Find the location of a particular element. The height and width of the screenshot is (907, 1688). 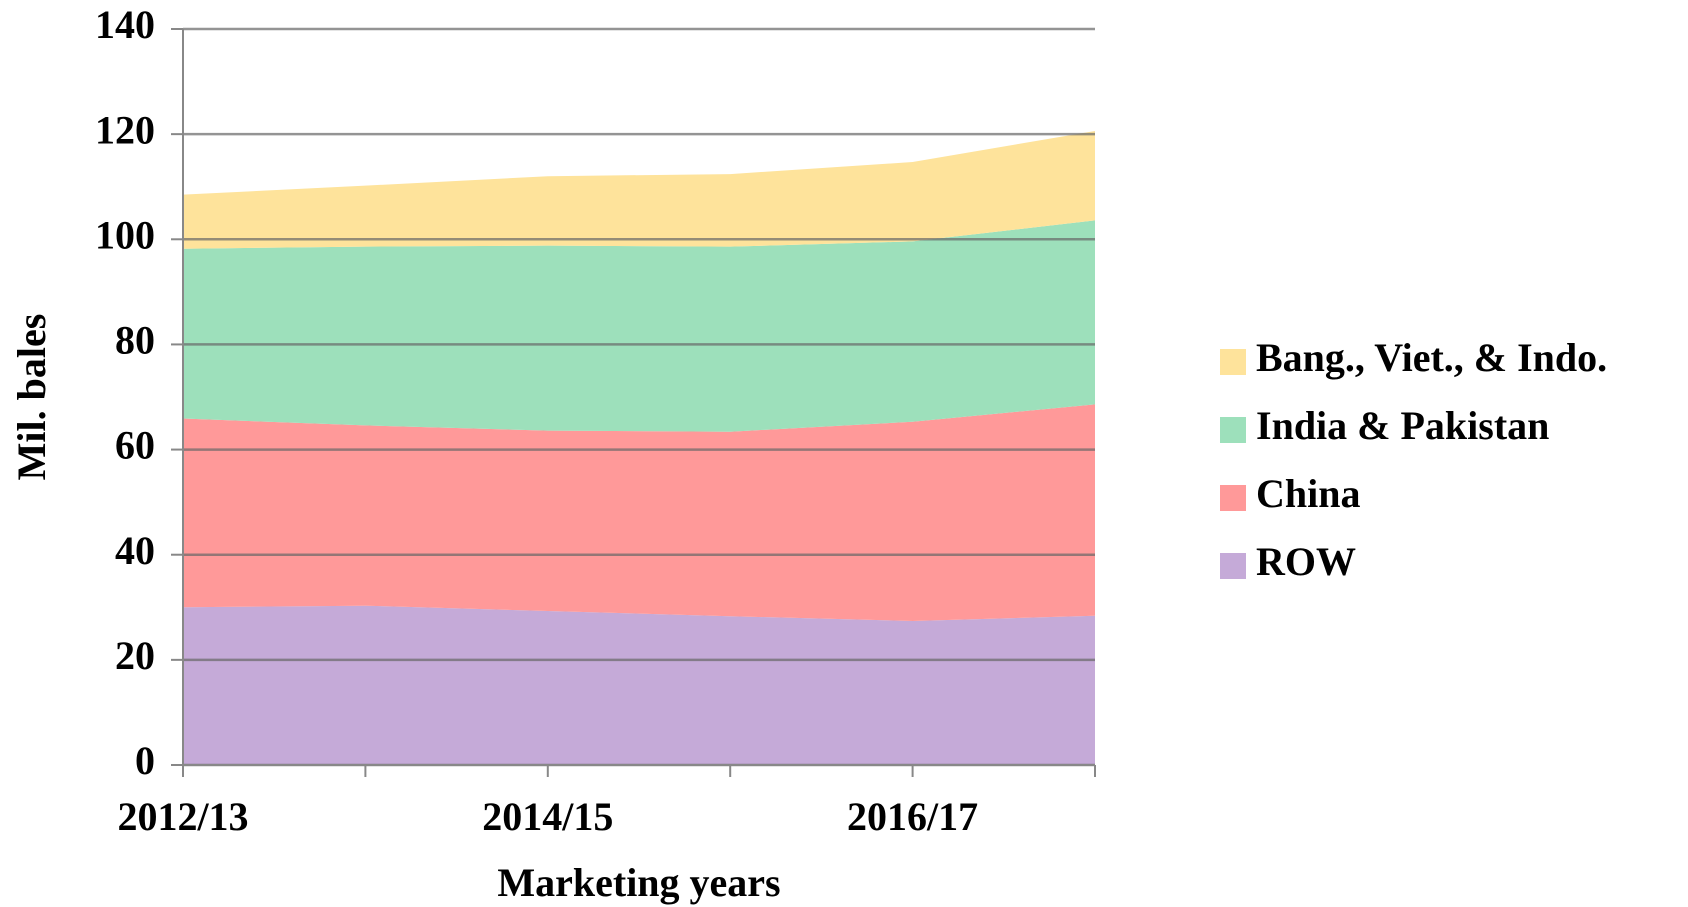

x-axis-label: Marketing years is located at coordinates (638, 882).